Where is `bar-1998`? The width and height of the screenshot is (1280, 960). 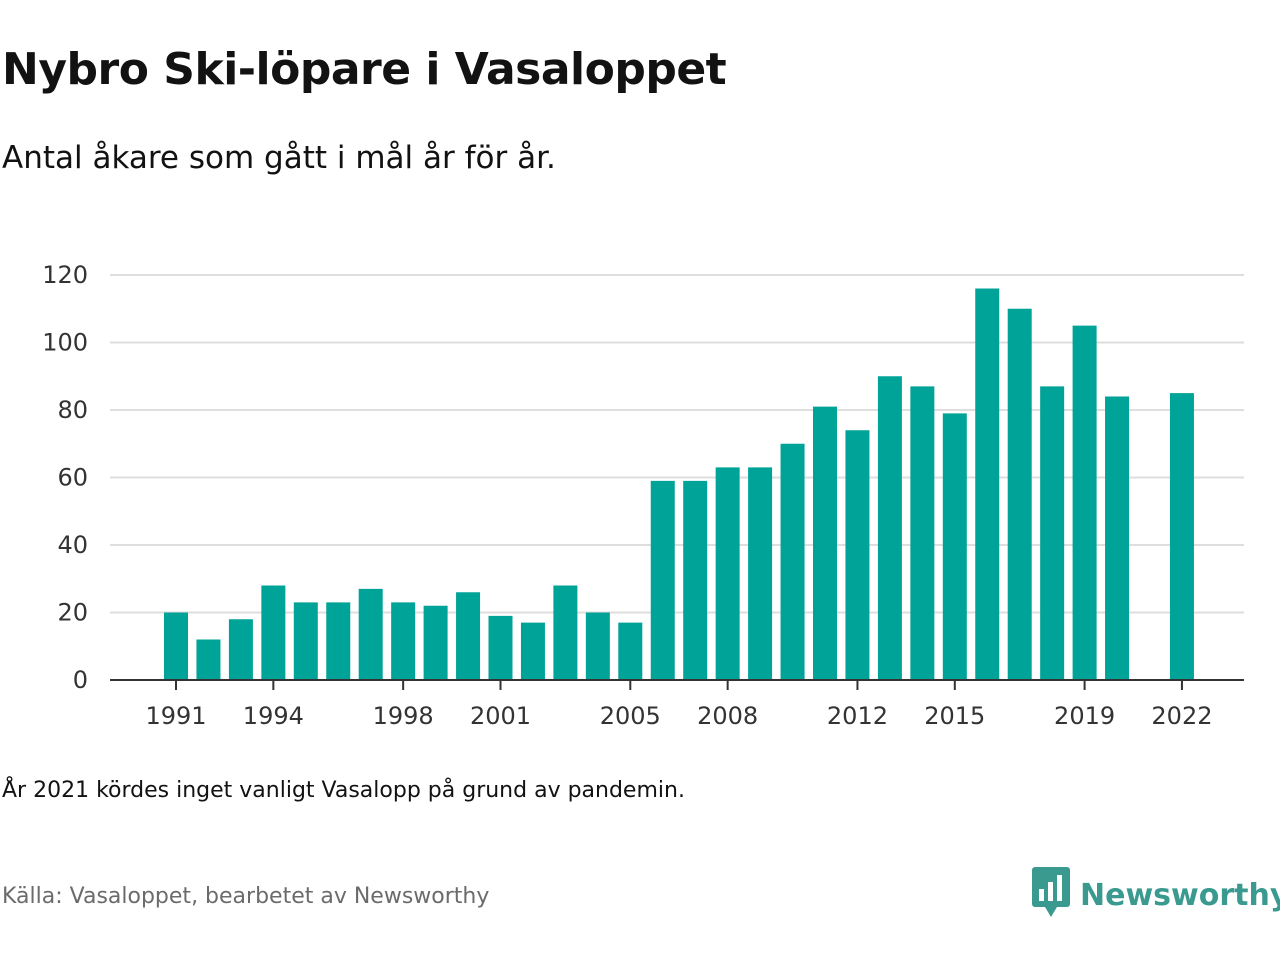 bar-1998 is located at coordinates (403, 641).